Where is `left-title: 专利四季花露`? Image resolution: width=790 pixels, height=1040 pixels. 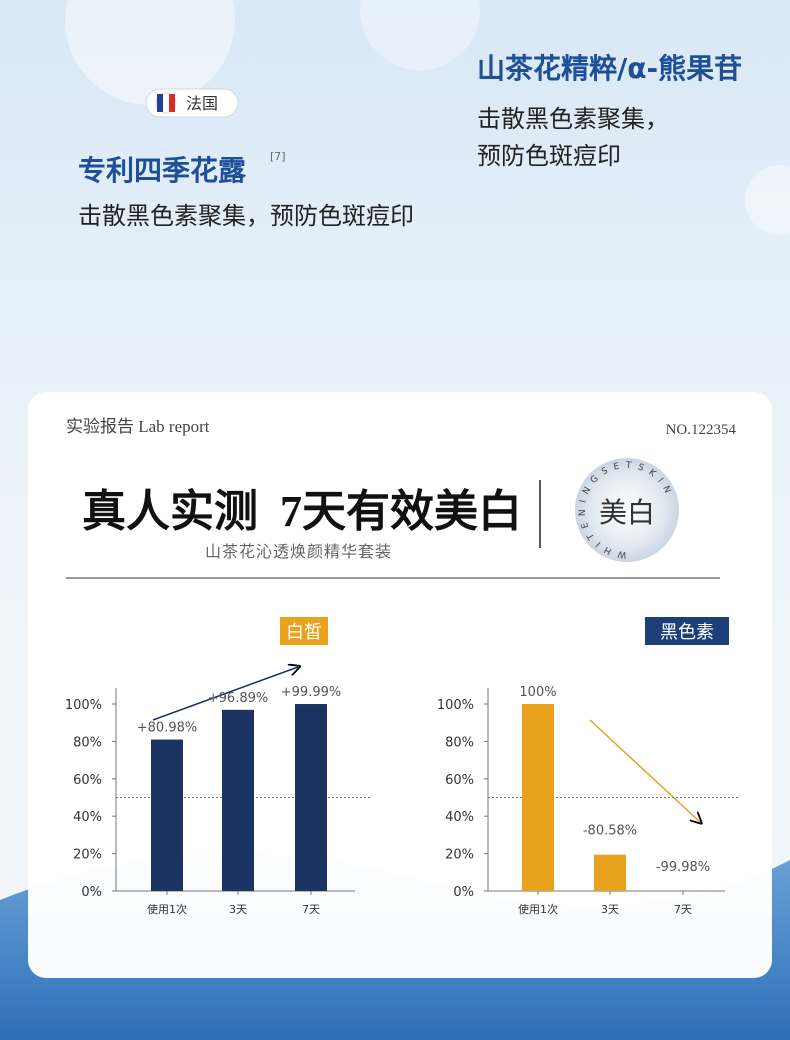 left-title: 专利四季花露 is located at coordinates (162, 170).